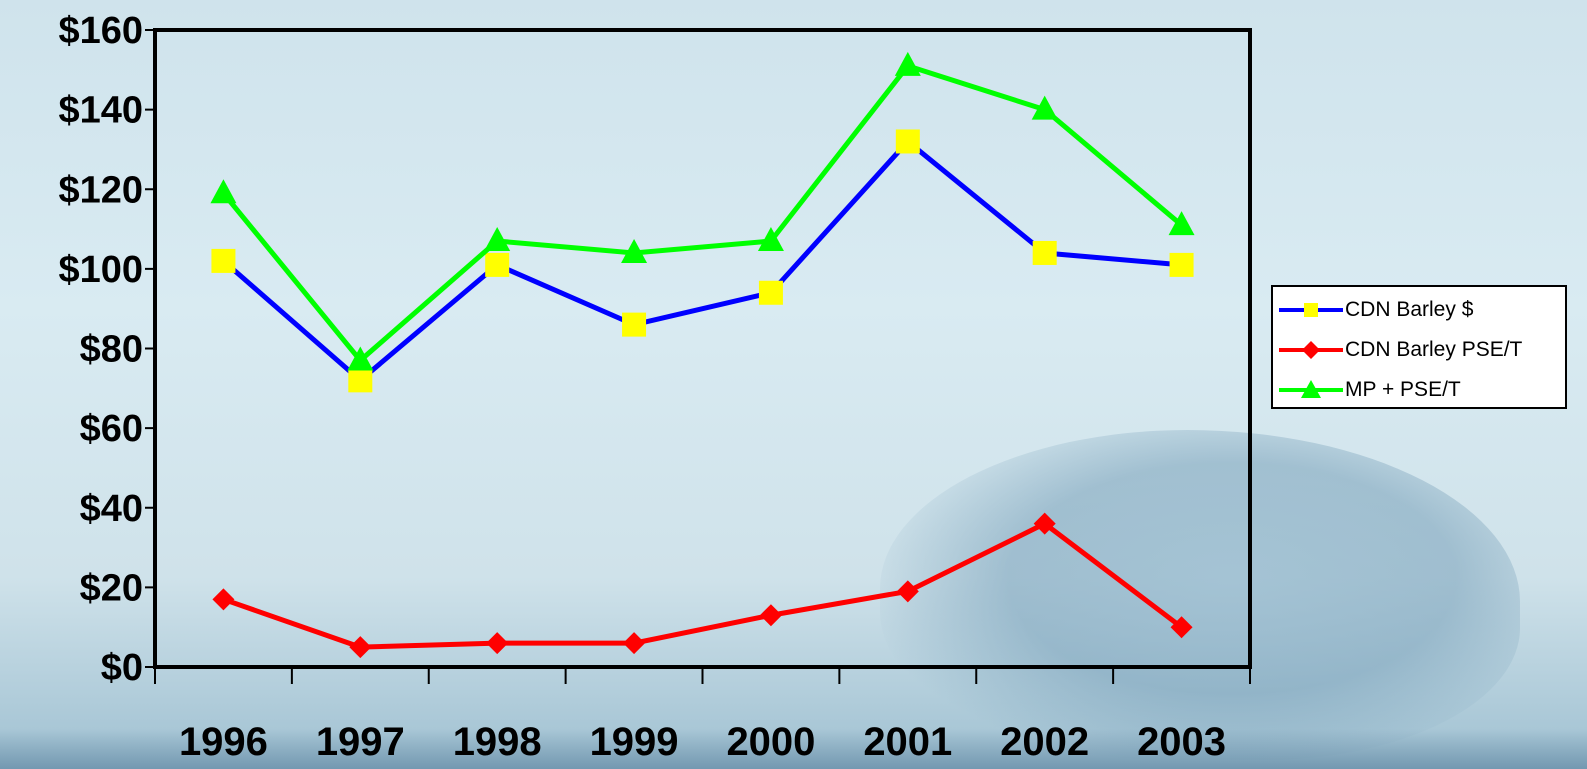  What do you see at coordinates (1311, 389) in the screenshot?
I see `legend-swatch-triangle-marker` at bounding box center [1311, 389].